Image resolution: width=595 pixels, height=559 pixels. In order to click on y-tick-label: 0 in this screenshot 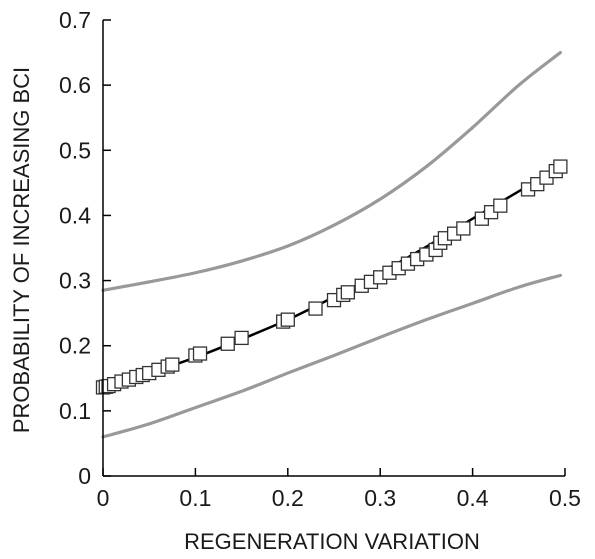, I will do `click(84, 476)`.